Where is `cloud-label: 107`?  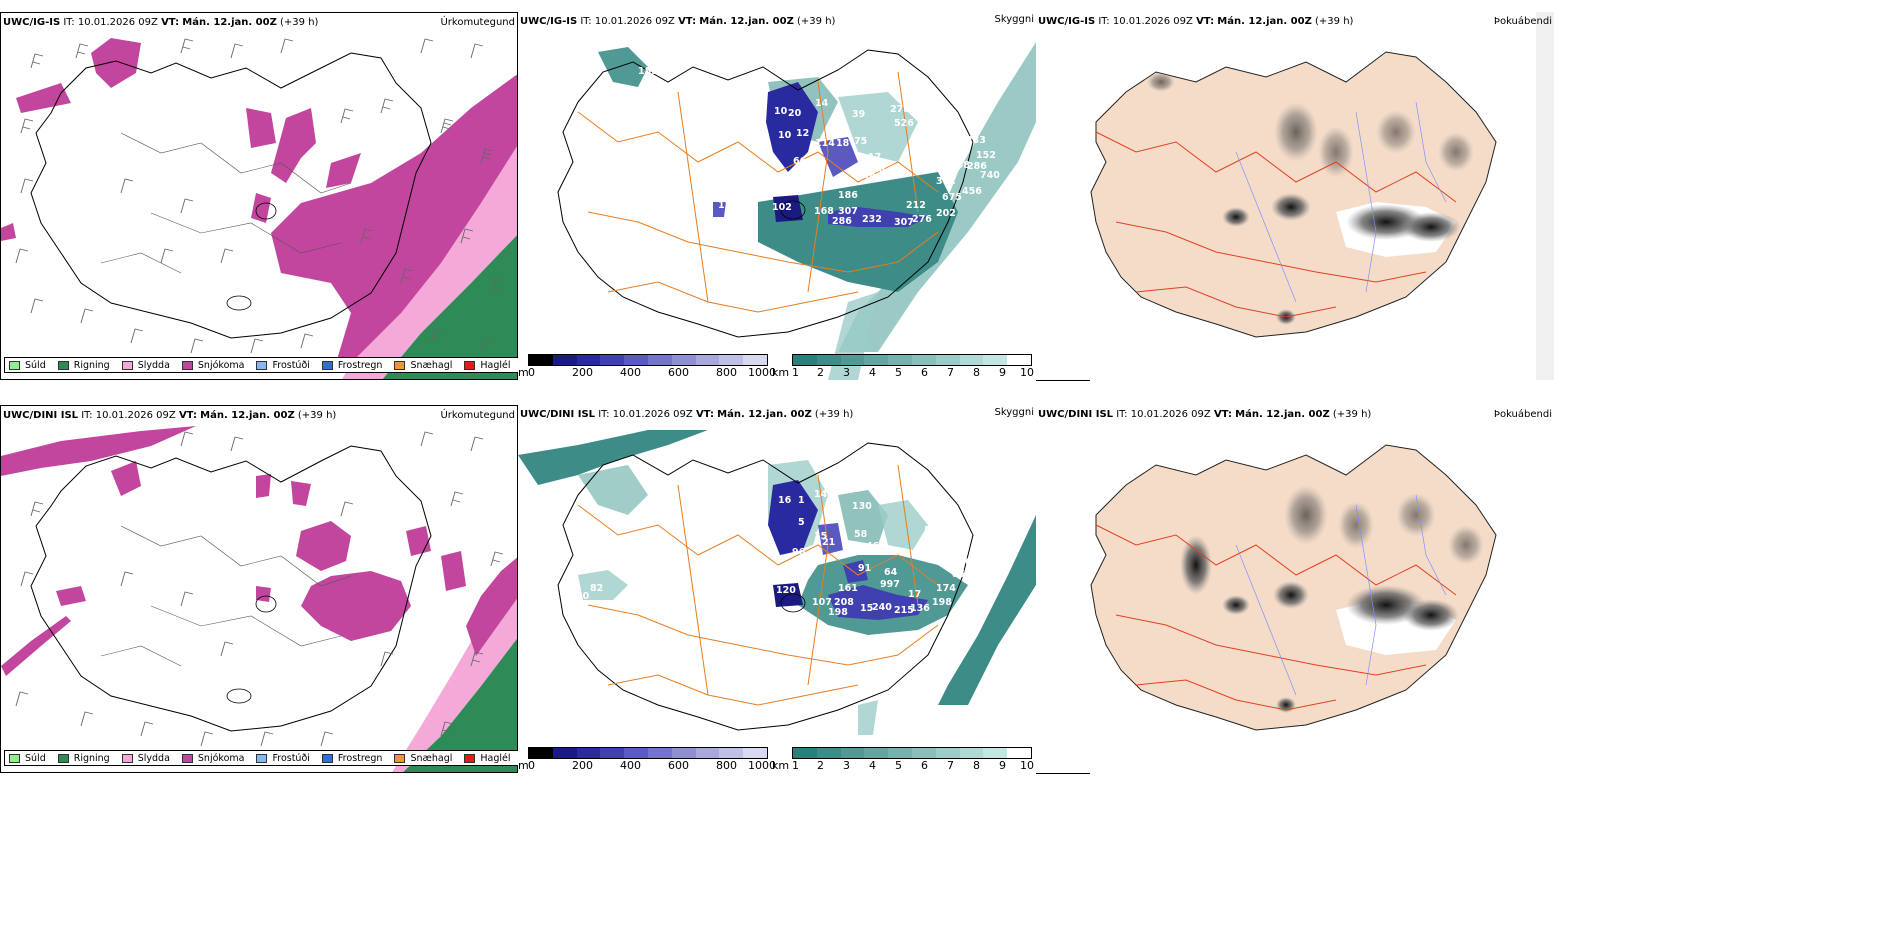 cloud-label: 107 is located at coordinates (822, 602).